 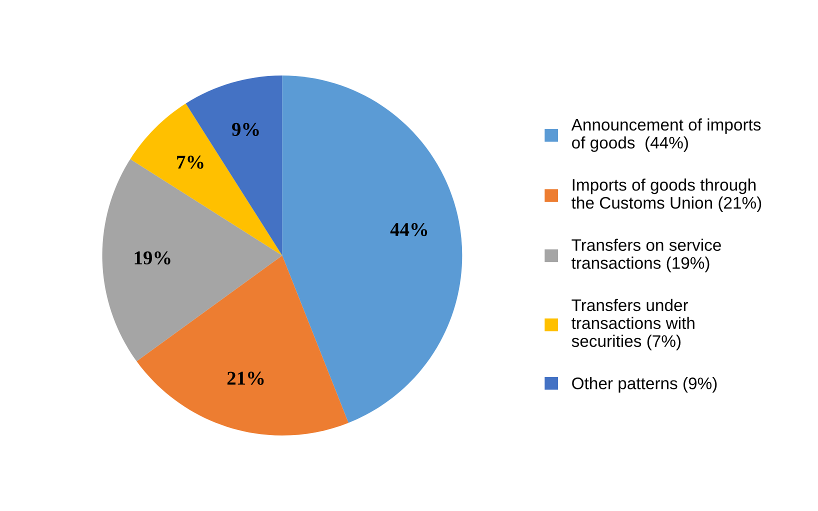 What do you see at coordinates (372, 249) in the screenshot?
I see `pie-slice` at bounding box center [372, 249].